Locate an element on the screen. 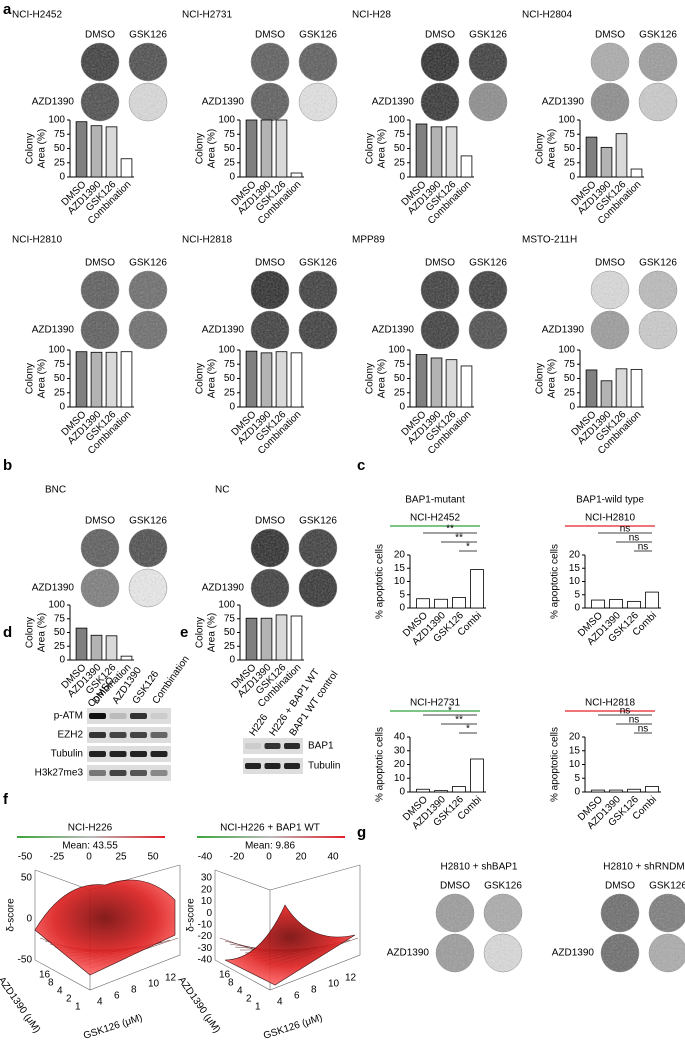  y-tick-label: 1 is located at coordinates (258, 1007).